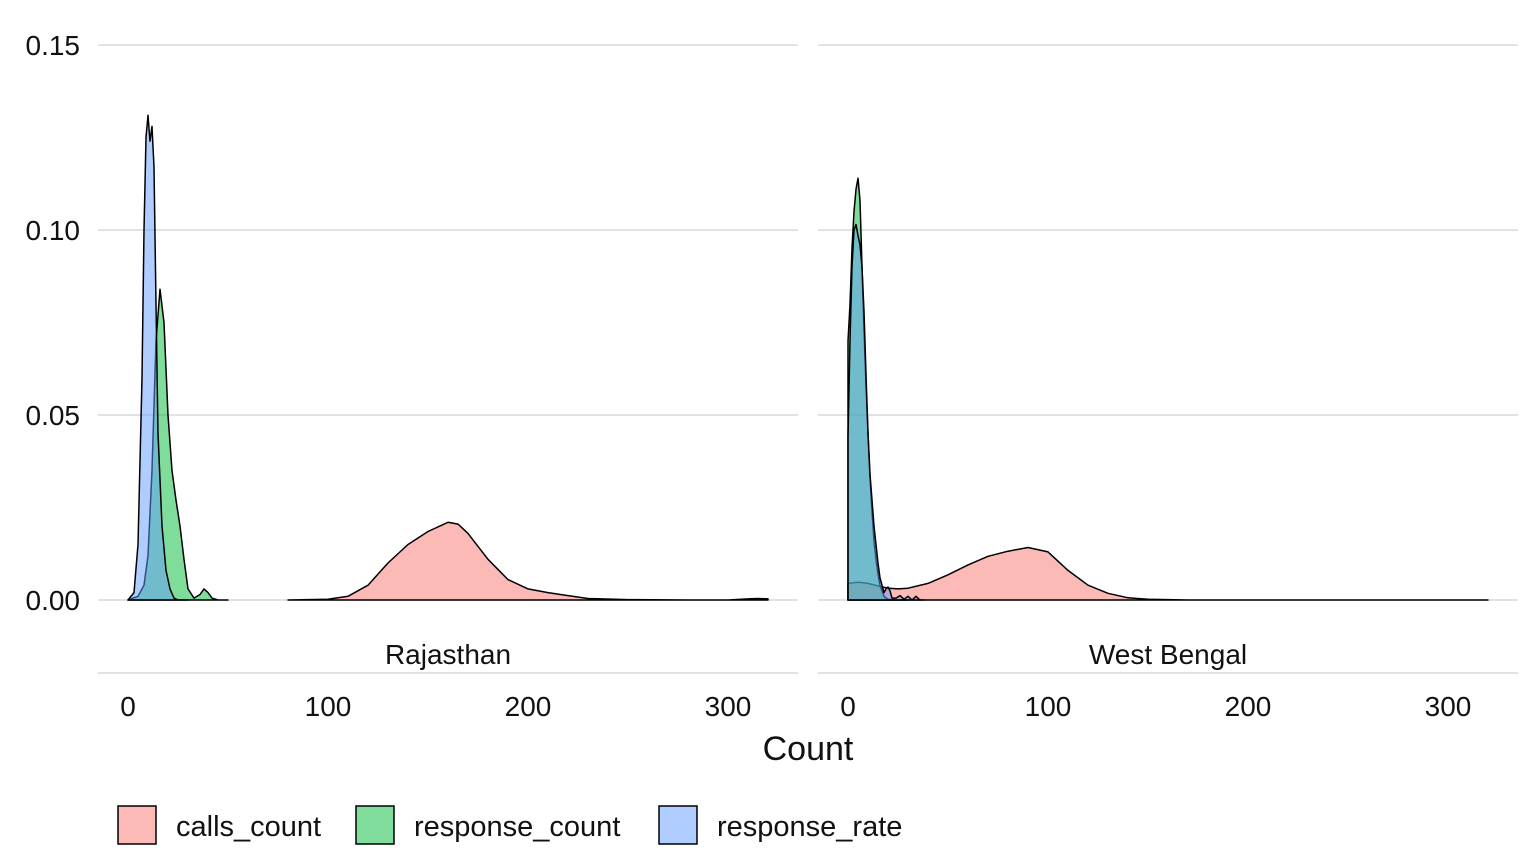 This screenshot has height=864, width=1536. What do you see at coordinates (528, 561) in the screenshot?
I see `density-area-calls-count-rajasthan` at bounding box center [528, 561].